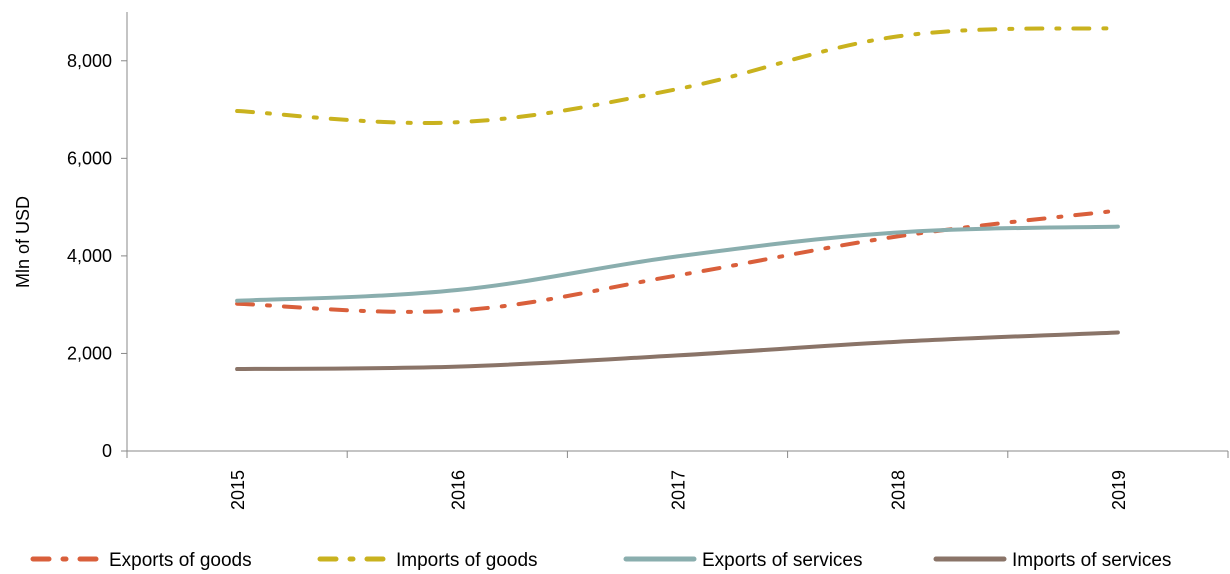  Describe the element at coordinates (89, 353) in the screenshot. I see `y-tick-label: 2,000` at that location.